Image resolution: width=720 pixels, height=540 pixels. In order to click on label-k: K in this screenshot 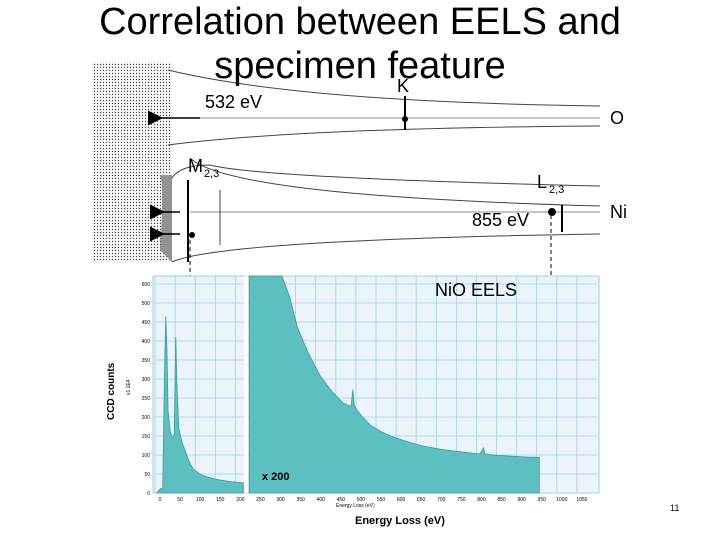, I will do `click(403, 86)`.